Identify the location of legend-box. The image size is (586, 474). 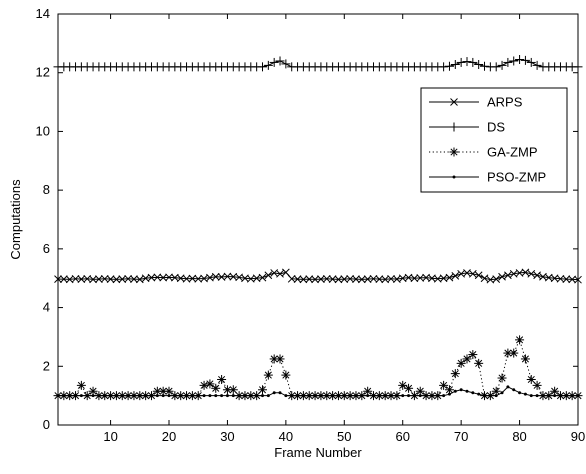
(494, 140).